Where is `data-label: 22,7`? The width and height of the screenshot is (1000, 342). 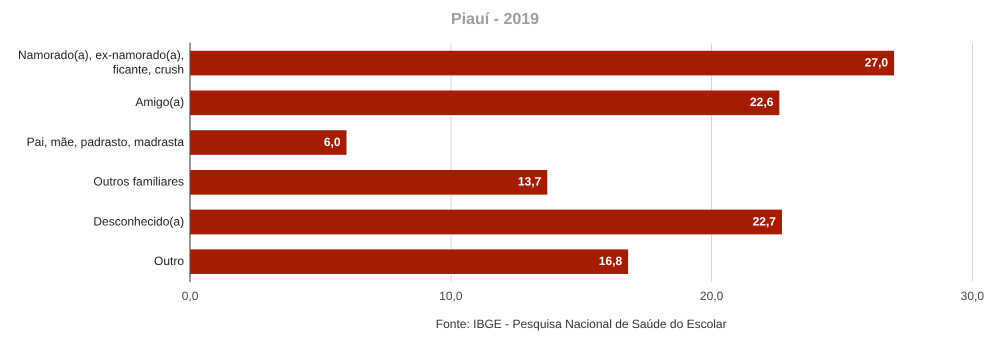 data-label: 22,7 is located at coordinates (764, 221).